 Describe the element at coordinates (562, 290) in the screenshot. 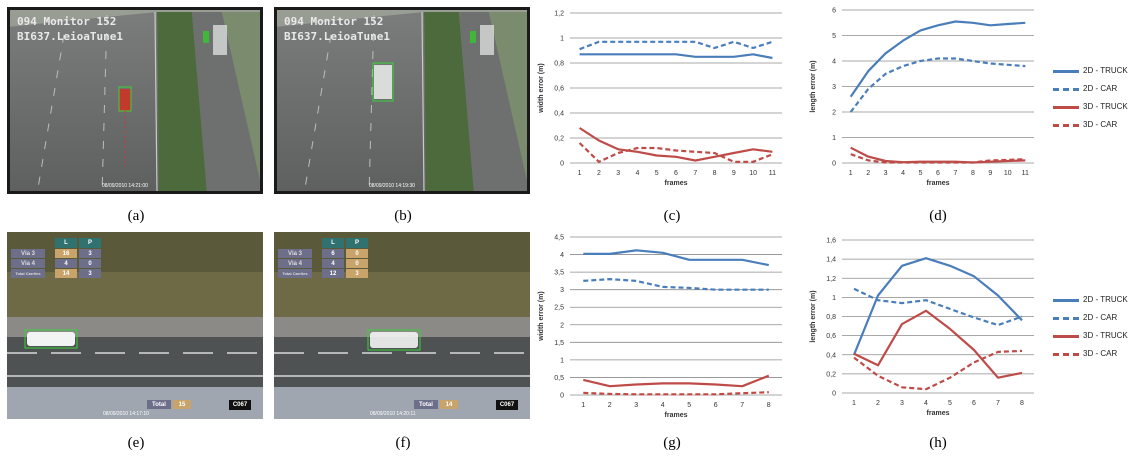

I see `y-tick-label-g: 3` at that location.